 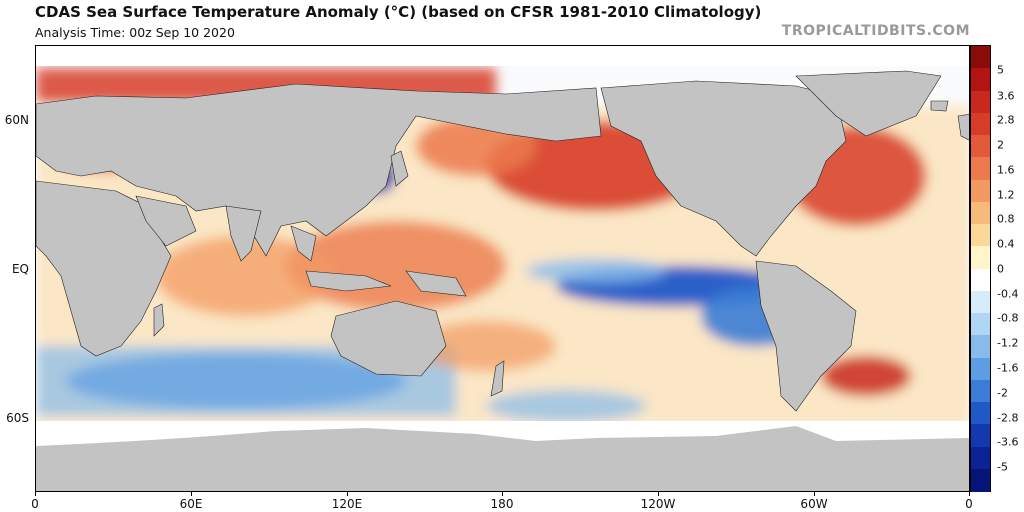 What do you see at coordinates (1006, 120) in the screenshot?
I see `colorbar-tick-label: 2.8` at bounding box center [1006, 120].